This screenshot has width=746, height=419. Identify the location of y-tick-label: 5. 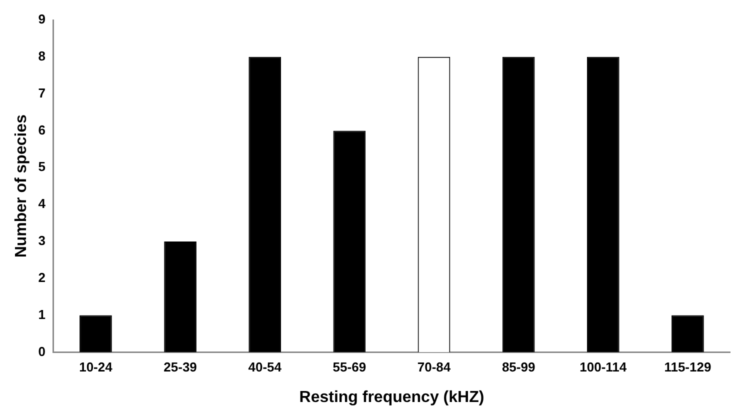
(42, 166).